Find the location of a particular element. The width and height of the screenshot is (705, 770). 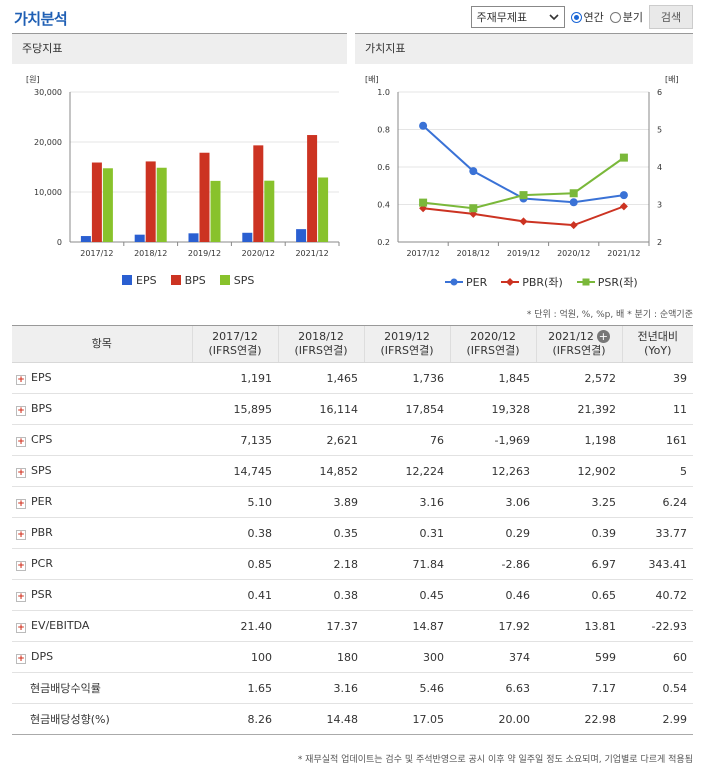

search-button: 검색 is located at coordinates (671, 17).